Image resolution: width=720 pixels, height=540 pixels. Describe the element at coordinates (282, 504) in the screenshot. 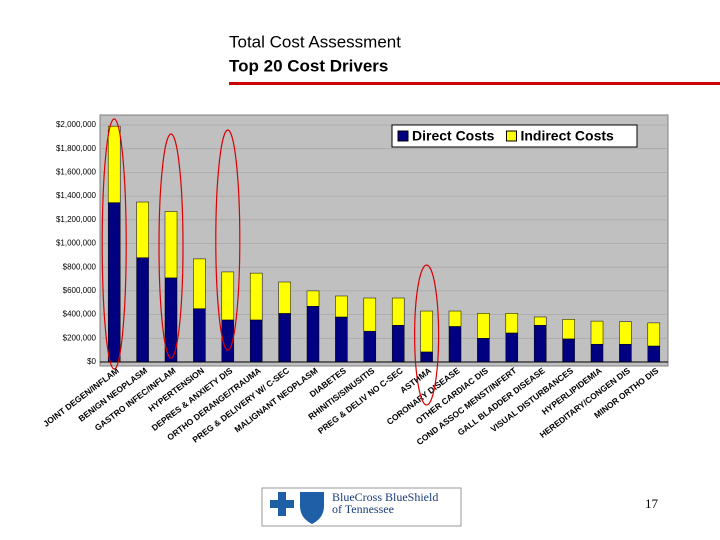

I see `logo-cross` at that location.